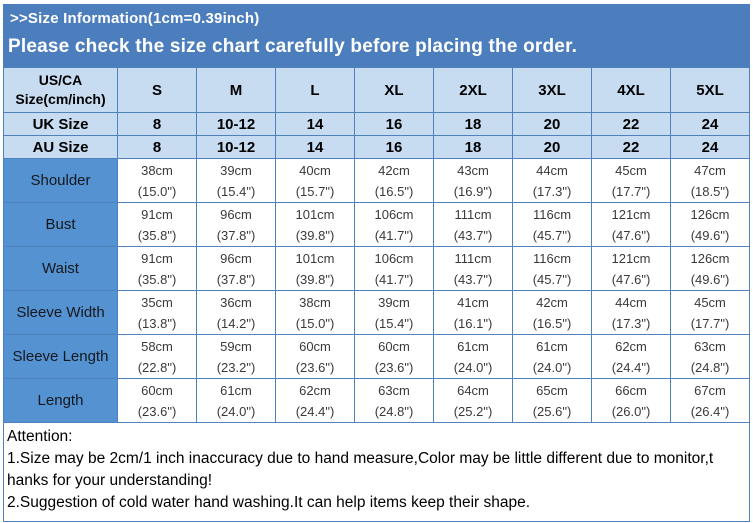 This screenshot has height=523, width=753. Describe the element at coordinates (552, 400) in the screenshot. I see `value-cell: 65cm (25.6")` at that location.